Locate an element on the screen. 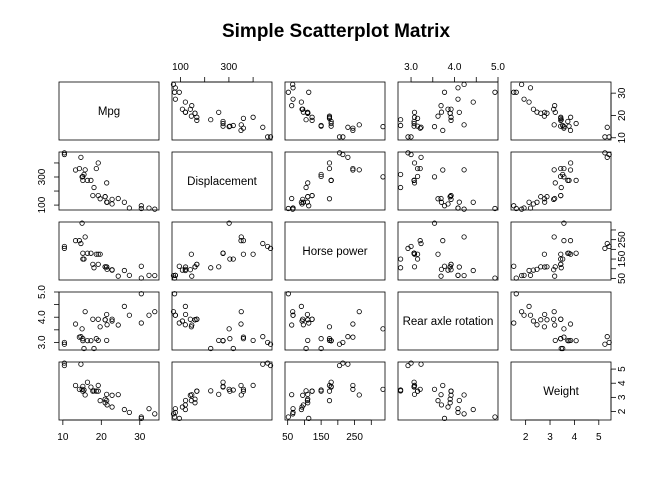  panel-drat-vs-wt is located at coordinates (561, 321).